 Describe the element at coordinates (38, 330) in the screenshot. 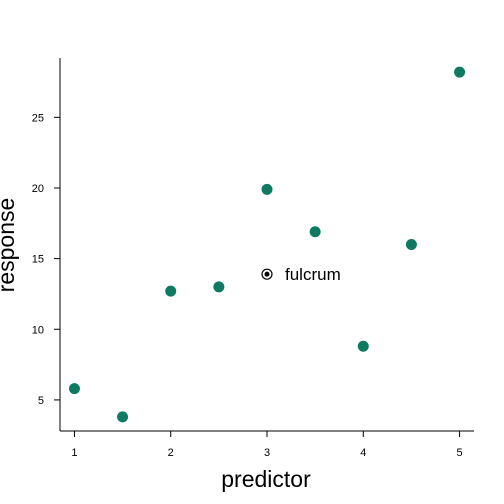

I see `y-tick-label: 10` at that location.